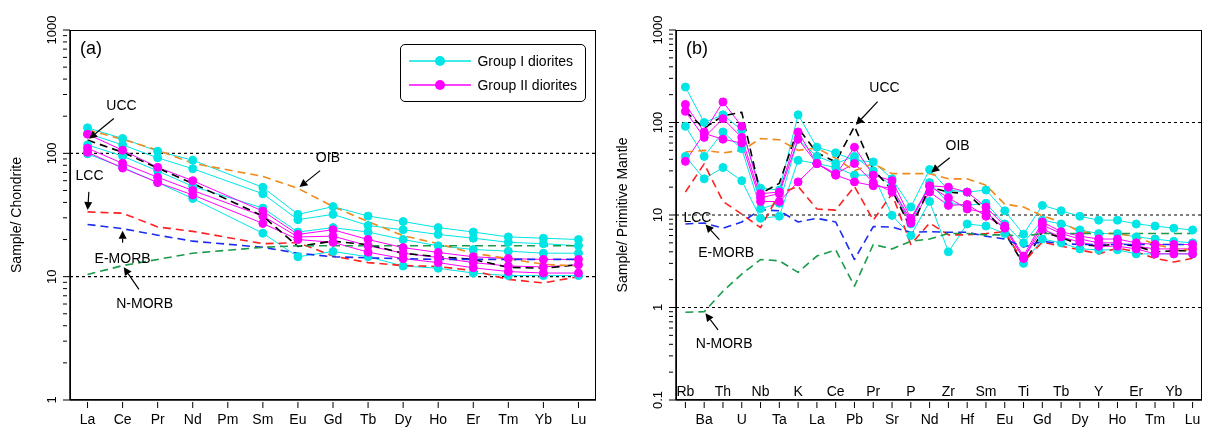  What do you see at coordinates (15, 214) in the screenshot?
I see `y-axis-title: Sample/ Chondrite` at bounding box center [15, 214].